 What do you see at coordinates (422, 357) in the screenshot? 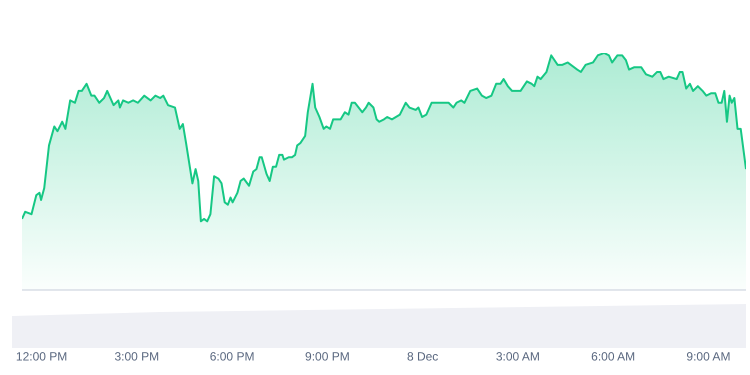
I see `x-tick-label: 8 Dec` at bounding box center [422, 357].